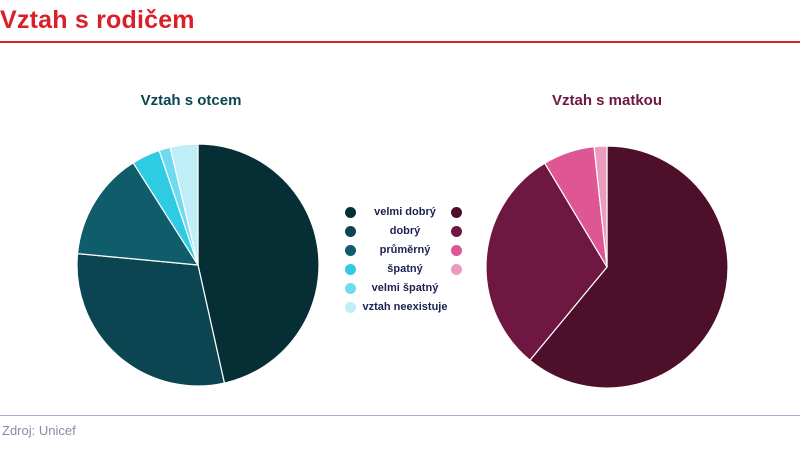 The height and width of the screenshot is (449, 800). What do you see at coordinates (607, 100) in the screenshot?
I see `mother-chart-title: Vztah s matkou` at bounding box center [607, 100].